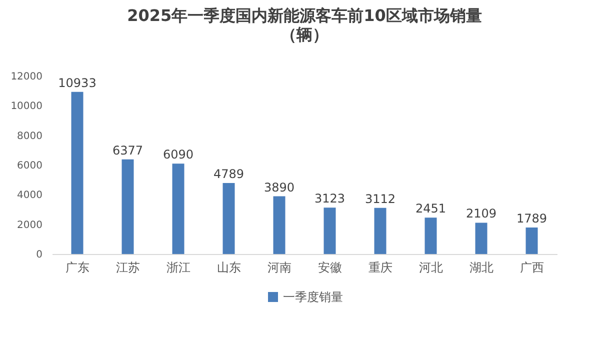  What do you see at coordinates (313, 297) in the screenshot?
I see `legend-label: 一季度销量` at bounding box center [313, 297].